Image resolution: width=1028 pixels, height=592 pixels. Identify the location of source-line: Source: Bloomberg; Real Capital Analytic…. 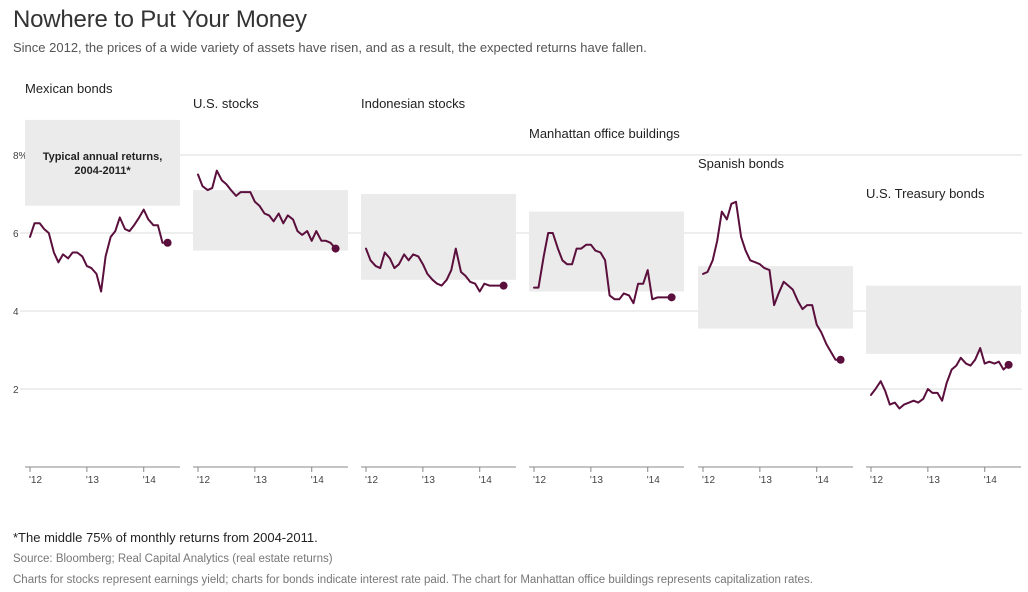
(173, 559).